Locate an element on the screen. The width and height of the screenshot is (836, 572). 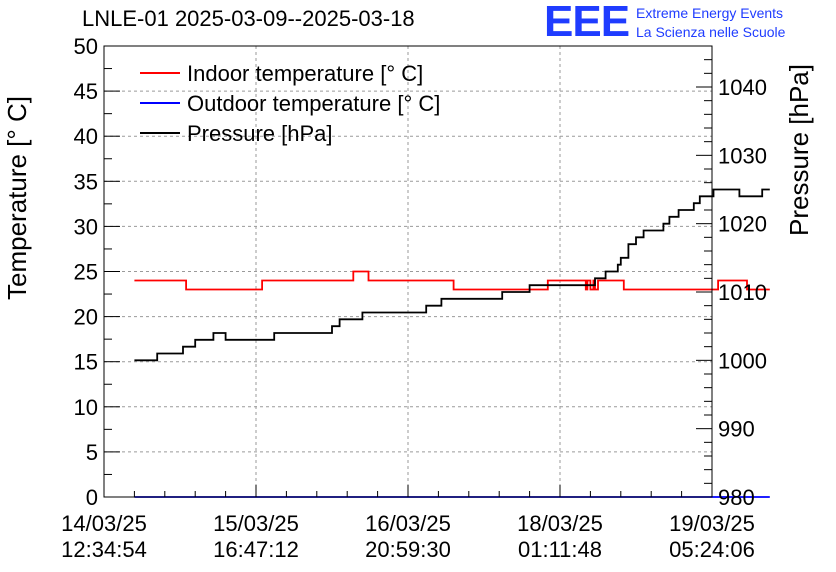
left-tick-label: 30 is located at coordinates (86, 226).